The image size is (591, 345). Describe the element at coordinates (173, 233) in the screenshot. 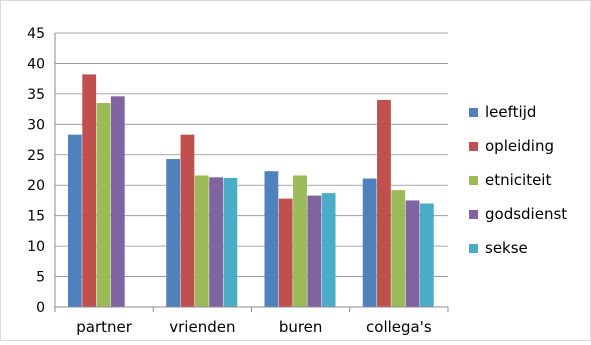

I see `bar-leeftijd-vrienden` at that location.